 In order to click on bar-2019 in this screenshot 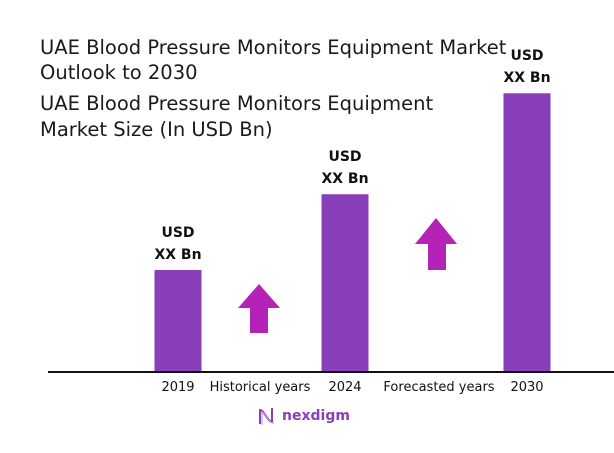, I will do `click(178, 320)`.